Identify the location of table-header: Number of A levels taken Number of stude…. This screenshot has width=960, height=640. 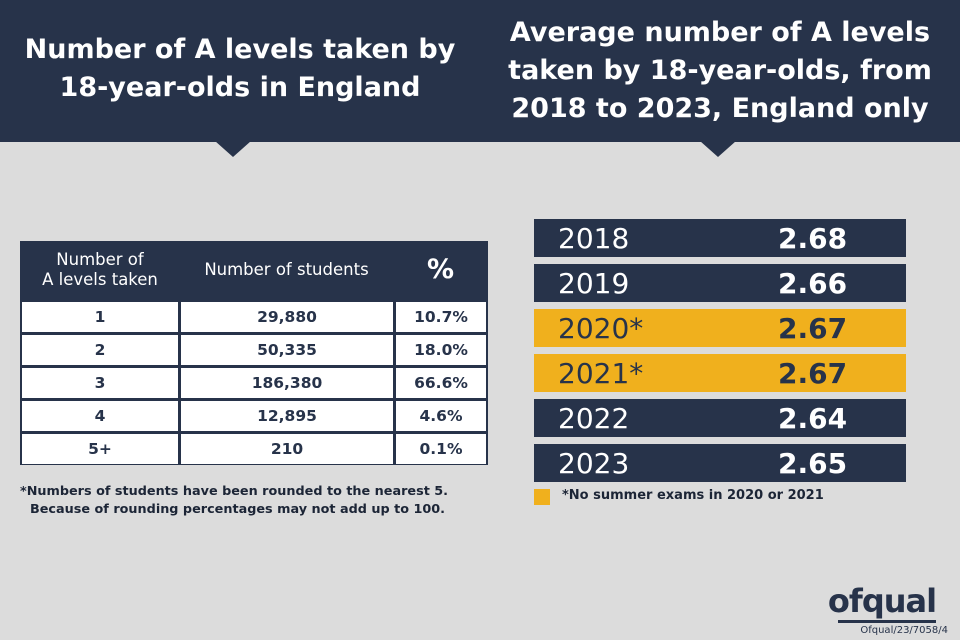
(254, 270).